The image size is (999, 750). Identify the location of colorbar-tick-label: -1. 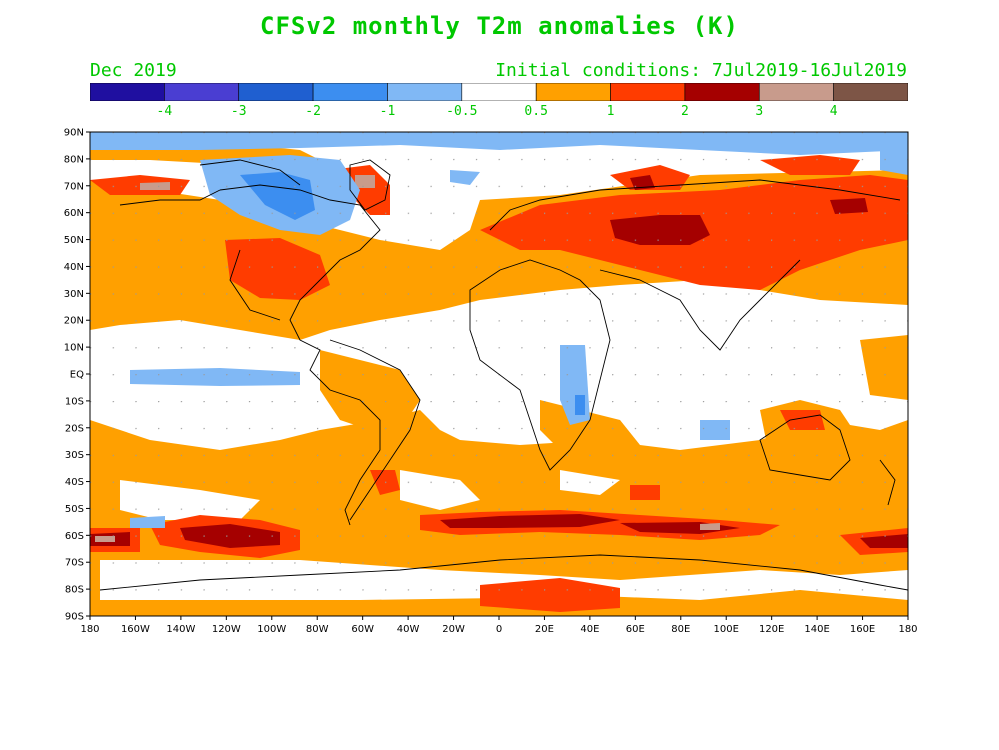
(387, 111).